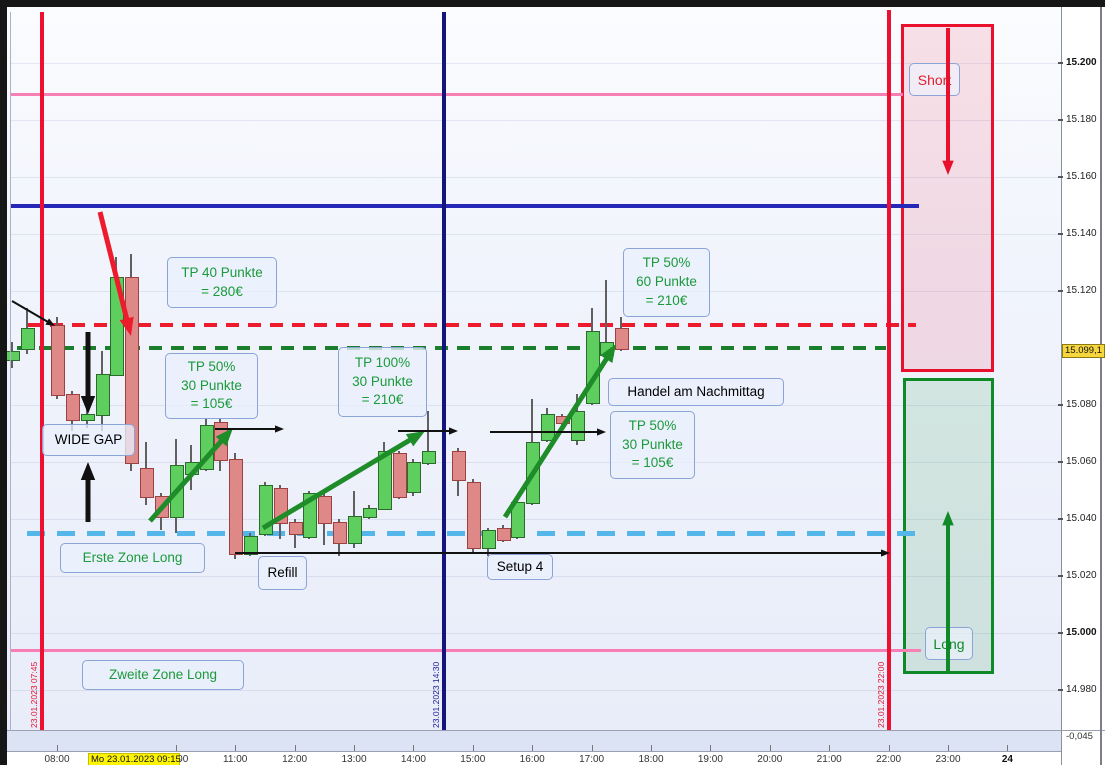 This screenshot has height=765, width=1105. What do you see at coordinates (354, 759) in the screenshot?
I see `time-tick-label: 13:00` at bounding box center [354, 759].